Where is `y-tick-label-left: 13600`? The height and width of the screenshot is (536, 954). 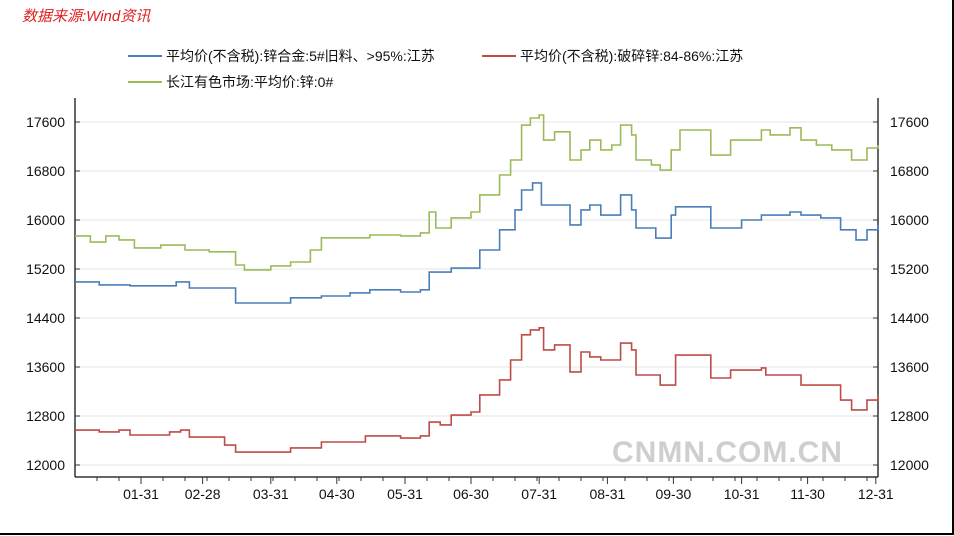
y-tick-label-left: 13600 is located at coordinates (45, 367).